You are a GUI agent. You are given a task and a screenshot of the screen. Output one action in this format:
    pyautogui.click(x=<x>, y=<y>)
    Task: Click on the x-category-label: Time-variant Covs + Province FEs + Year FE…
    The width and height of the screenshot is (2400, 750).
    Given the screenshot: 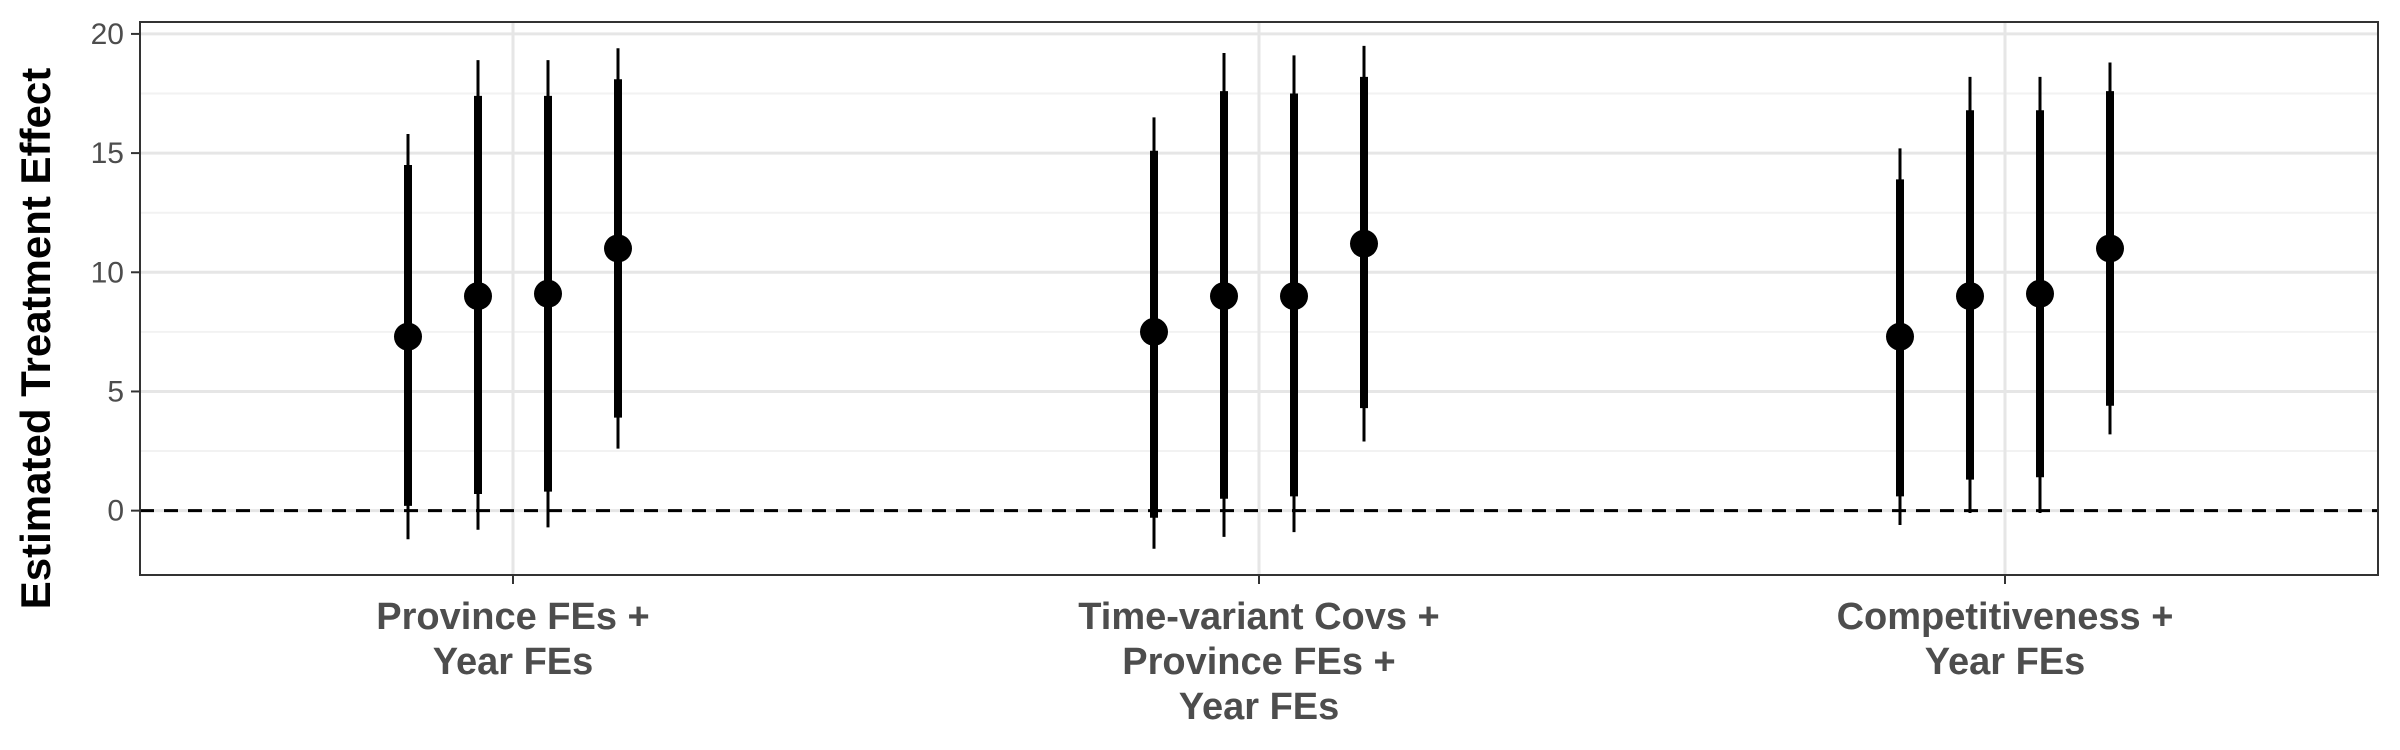 What is the action you would take?
    pyautogui.click(x=1259, y=662)
    